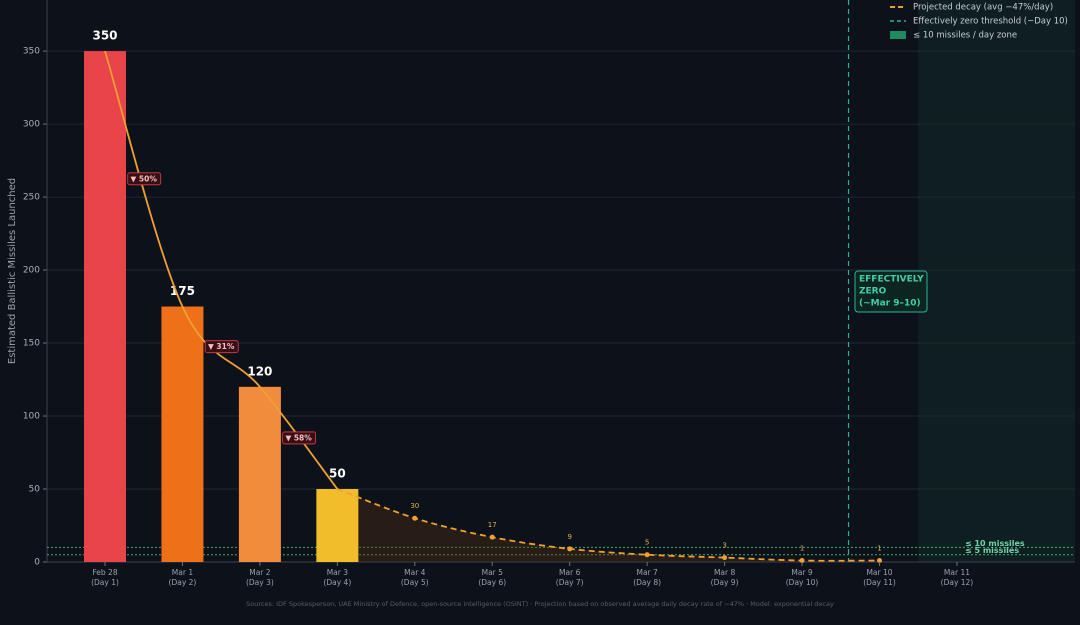 The height and width of the screenshot is (625, 1080). Describe the element at coordinates (891, 280) in the screenshot. I see `annotation-text: EFFECTIVELY` at that location.